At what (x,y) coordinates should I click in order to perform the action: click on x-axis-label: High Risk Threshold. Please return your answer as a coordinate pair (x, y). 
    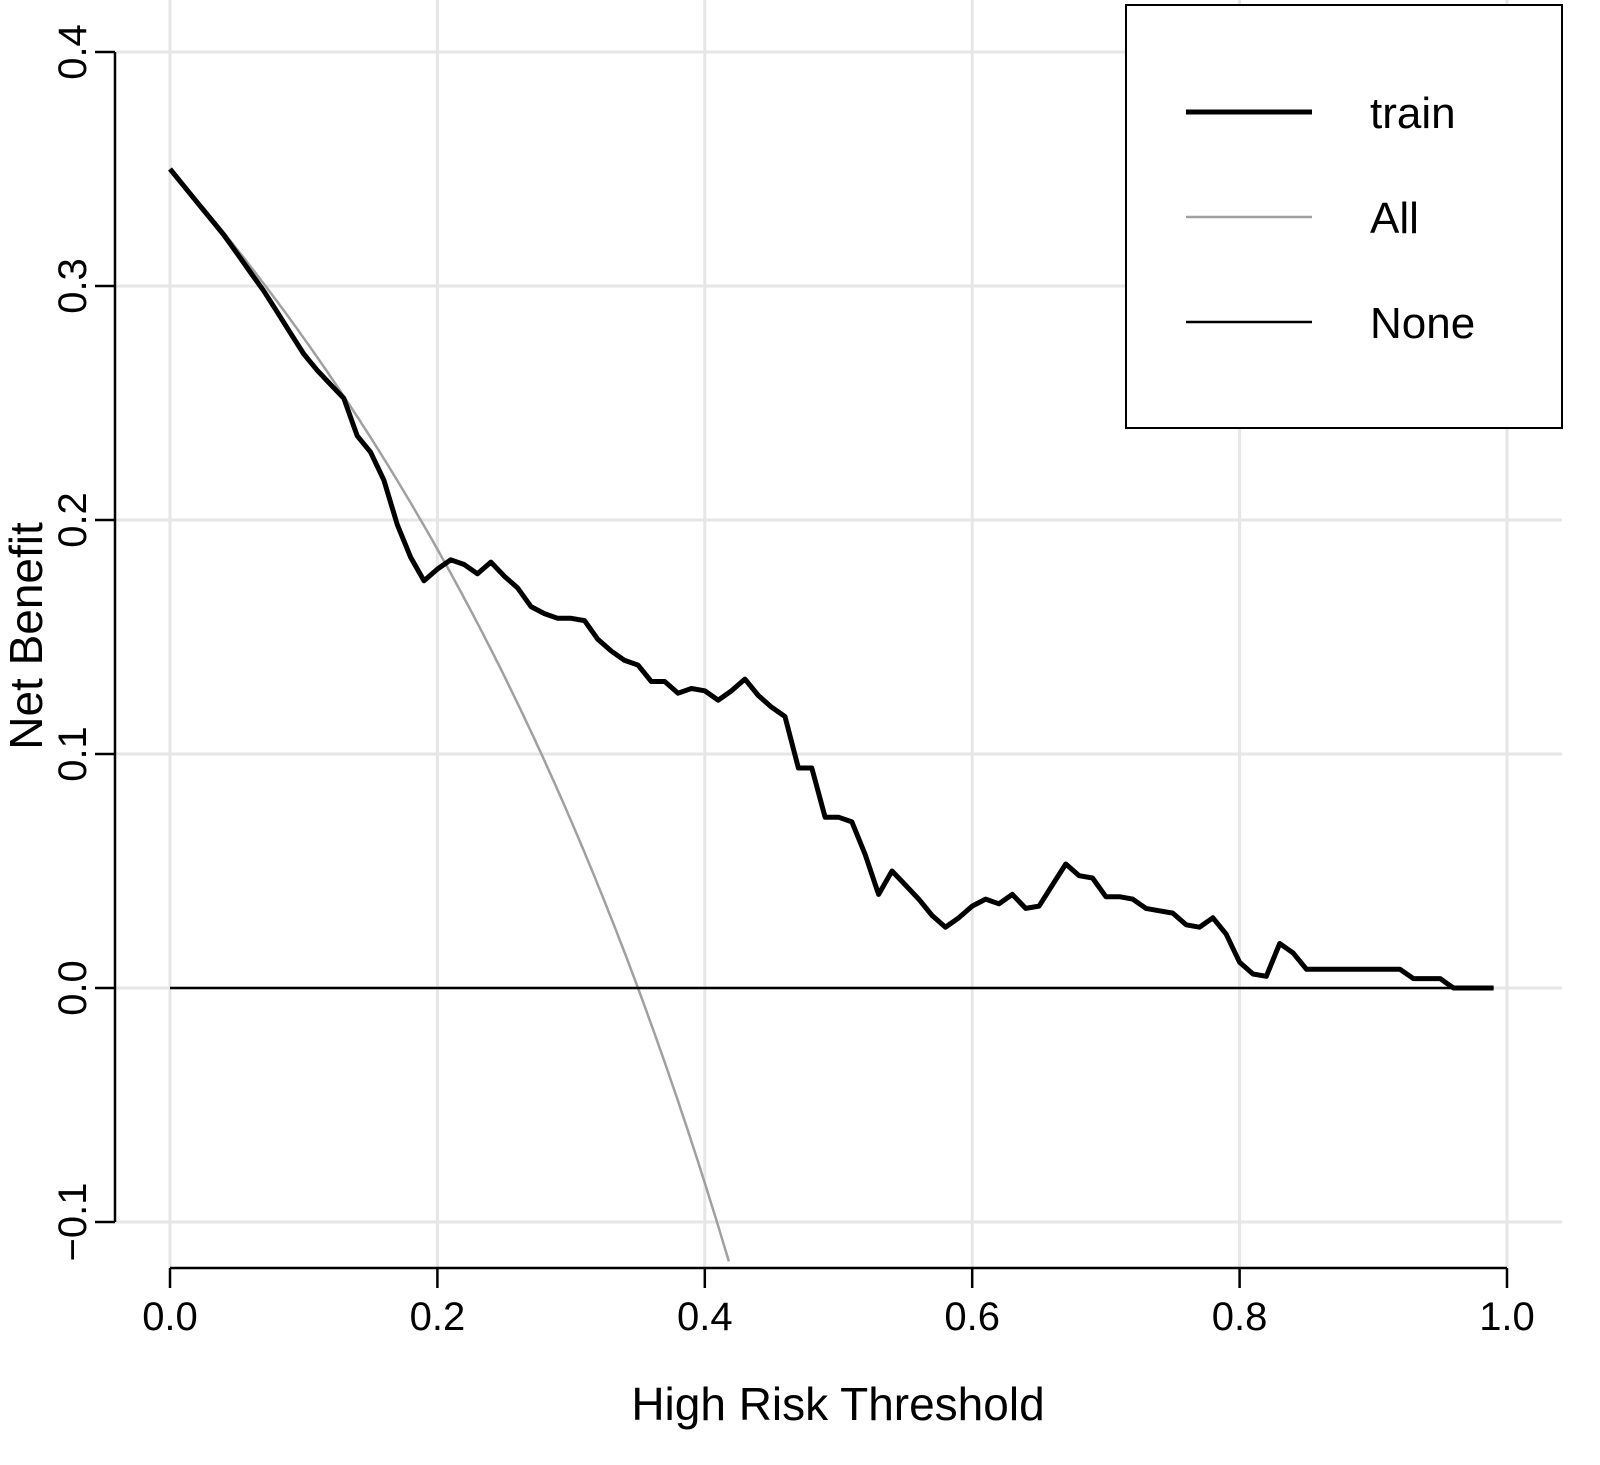
    Looking at the image, I should click on (837, 1404).